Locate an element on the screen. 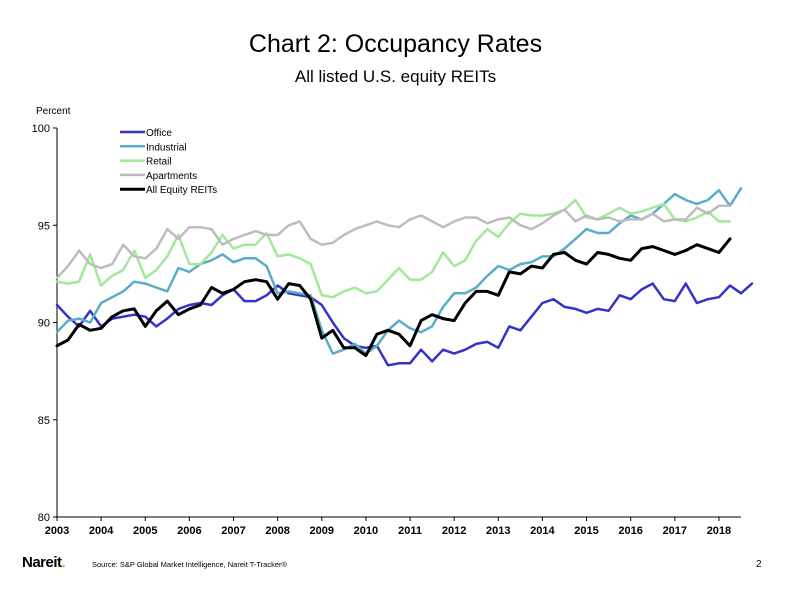 The height and width of the screenshot is (594, 791). y-tick-label: 100 is located at coordinates (41, 129).